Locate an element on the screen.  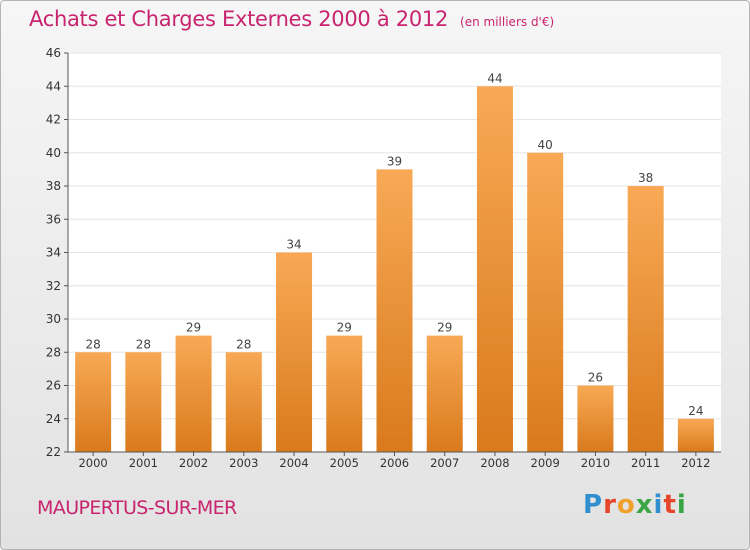
city-name: MAUPERTUS-SUR-MER is located at coordinates (137, 508).